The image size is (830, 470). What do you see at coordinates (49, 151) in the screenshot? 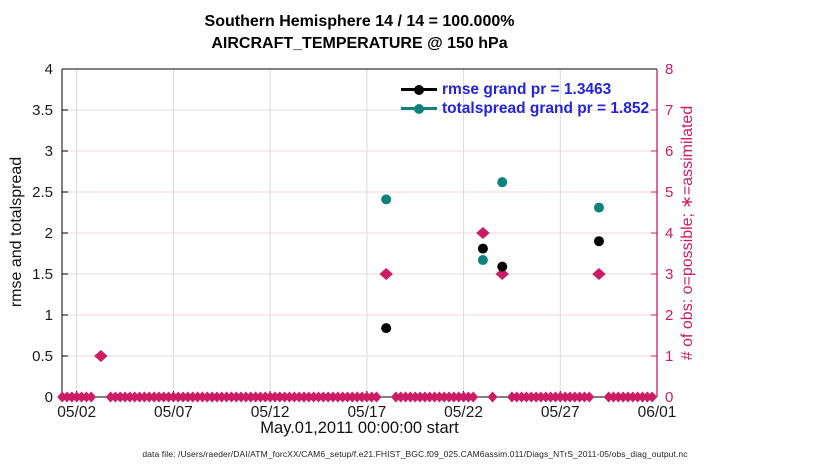
I see `left-tick-label: 3` at bounding box center [49, 151].